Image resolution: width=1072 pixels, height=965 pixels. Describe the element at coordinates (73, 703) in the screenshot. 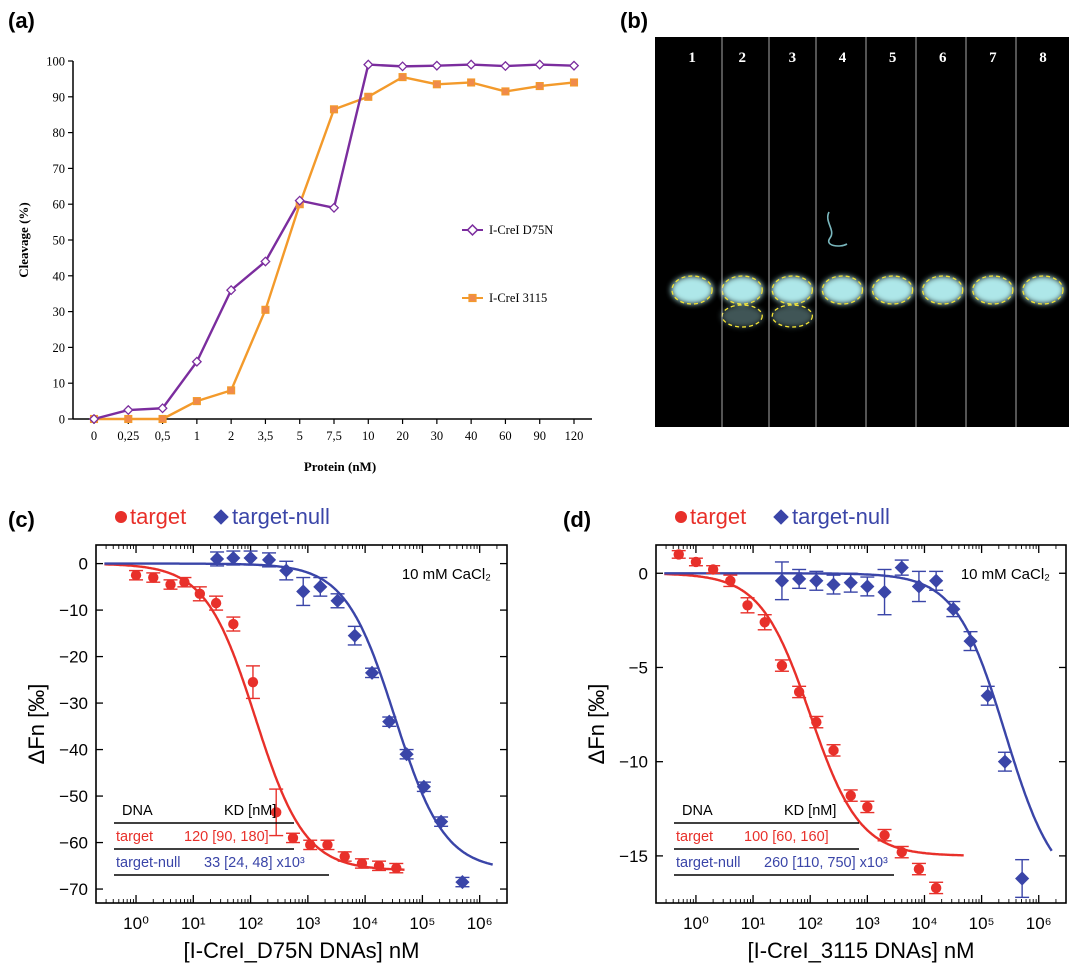

I see `panelC-ytick-label: −30` at that location.